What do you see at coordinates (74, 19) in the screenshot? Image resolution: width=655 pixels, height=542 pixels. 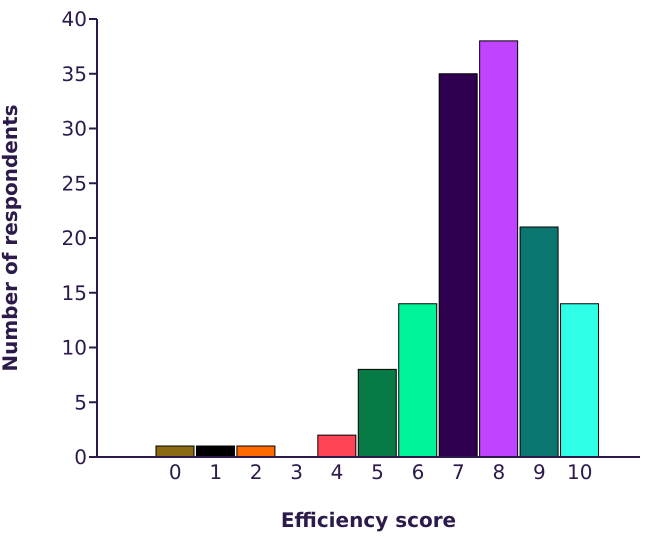 I see `y-tick-label: 40` at bounding box center [74, 19].